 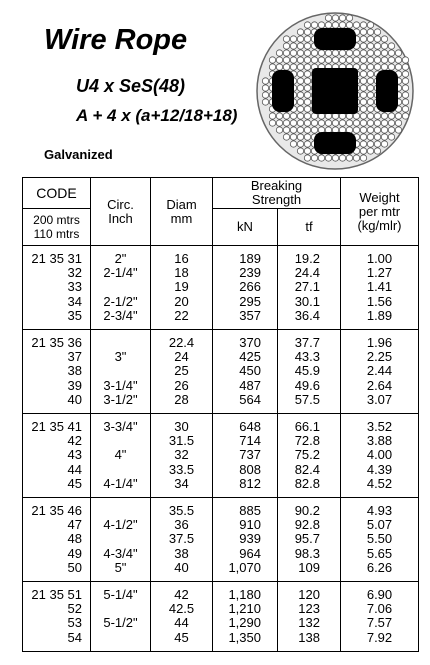 What do you see at coordinates (220, 641) in the screenshot?
I see `table-row: 54 45 1,350 138 7.92` at bounding box center [220, 641].